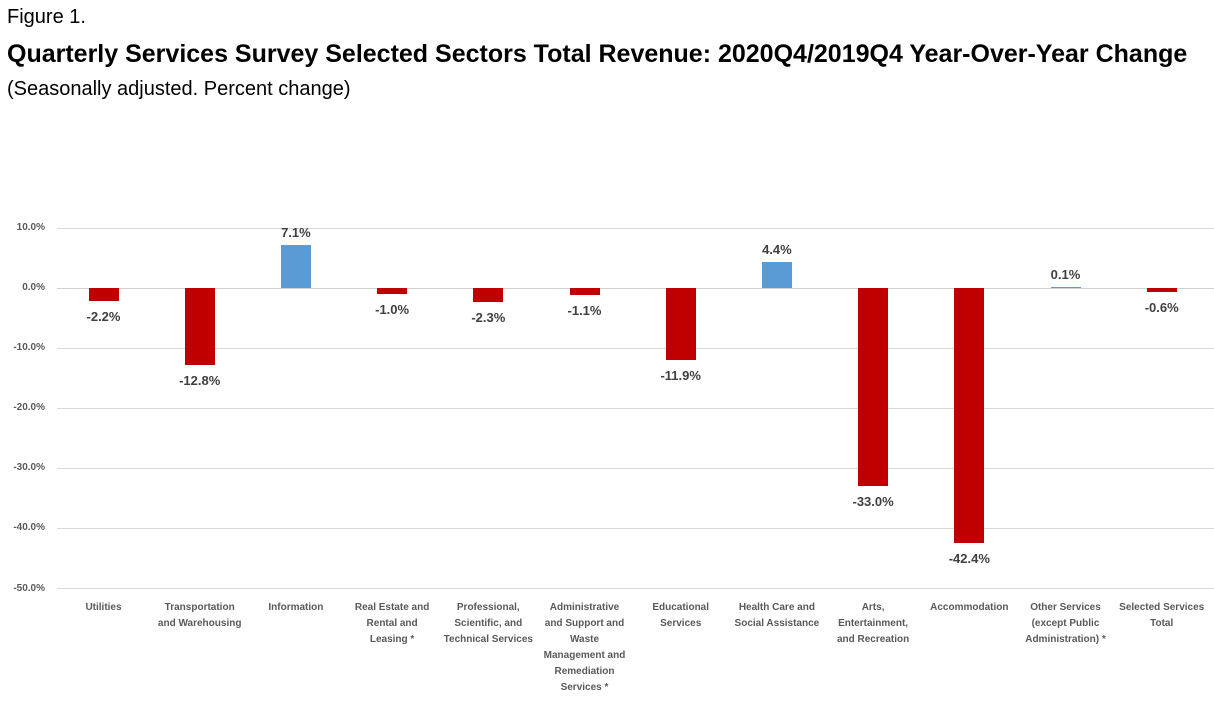  What do you see at coordinates (29, 348) in the screenshot?
I see `y-axis-label: -10.0%` at bounding box center [29, 348].